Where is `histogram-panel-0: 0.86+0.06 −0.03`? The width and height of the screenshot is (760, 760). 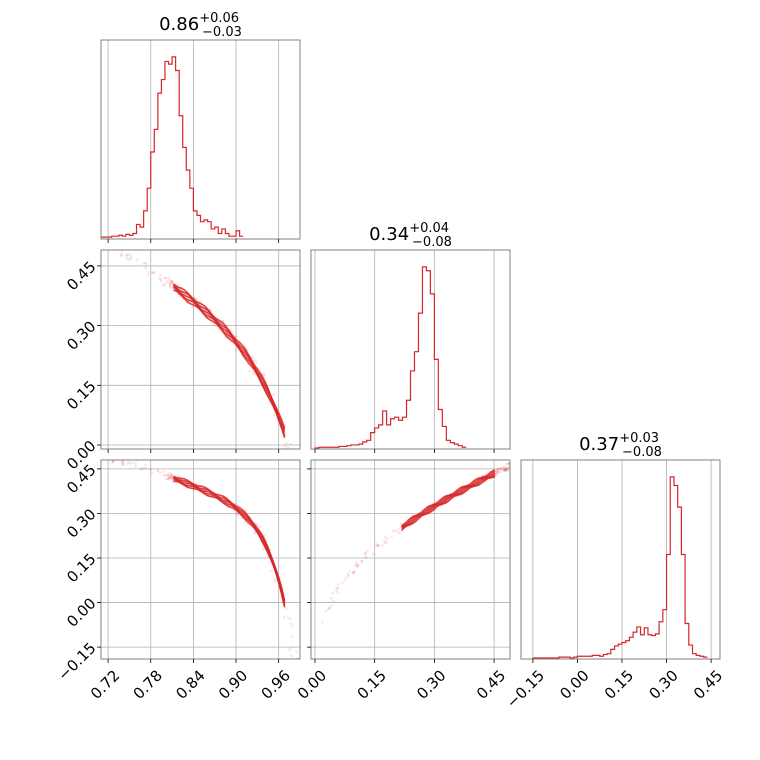 histogram-panel-0: 0.86+0.06 −0.03 is located at coordinates (200, 127).